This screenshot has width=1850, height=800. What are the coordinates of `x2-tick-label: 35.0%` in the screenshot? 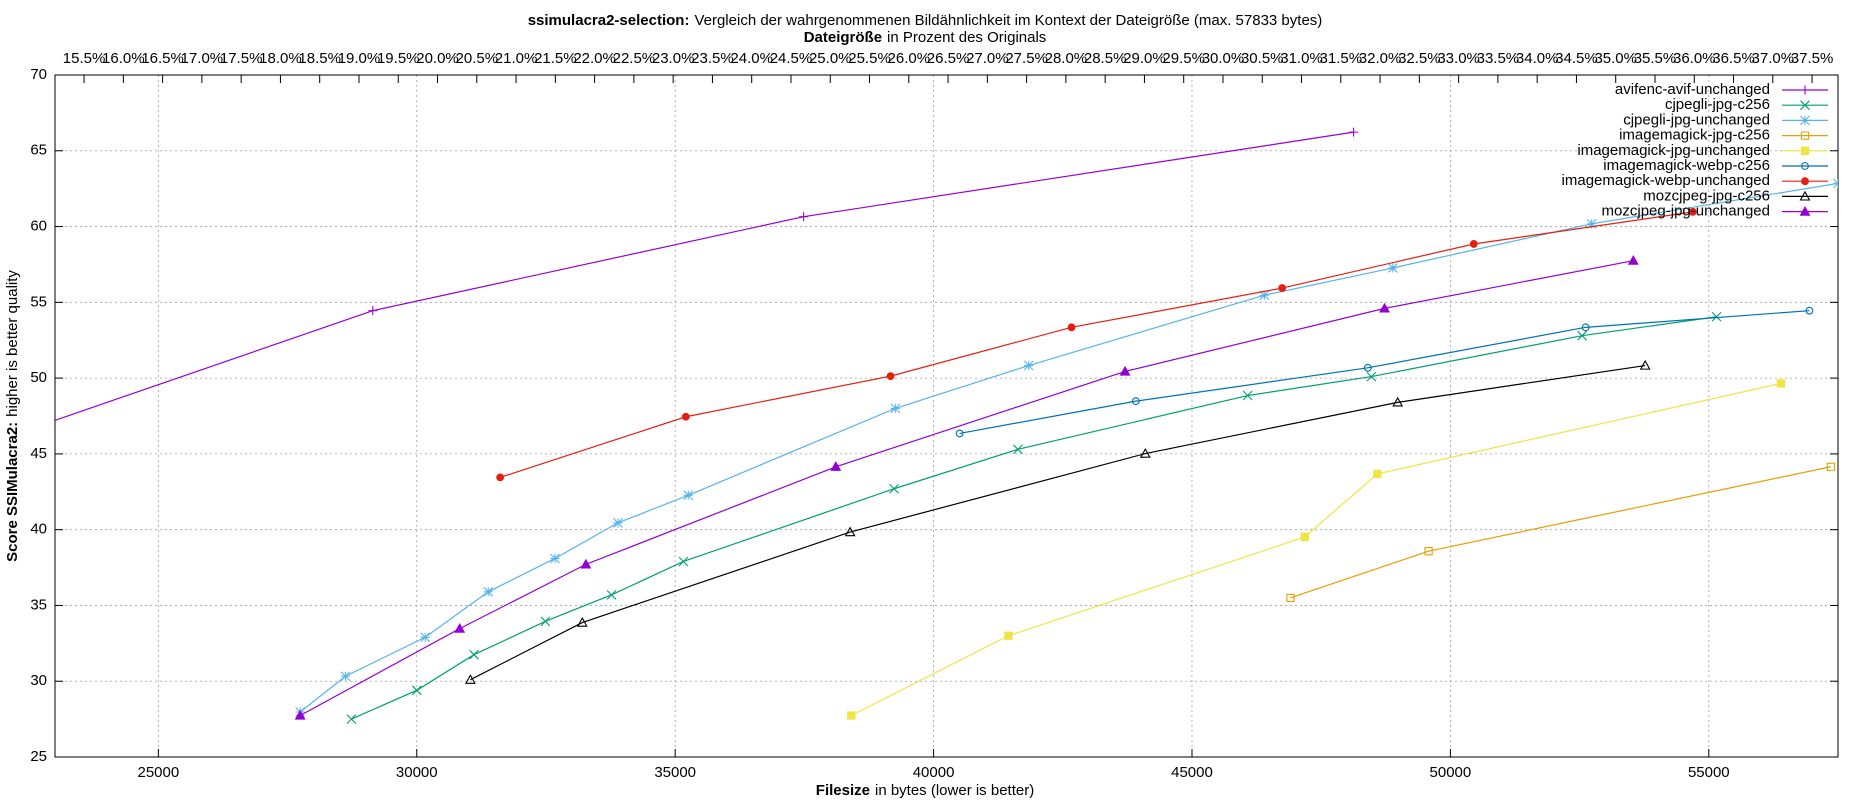 It's located at (1615, 58).